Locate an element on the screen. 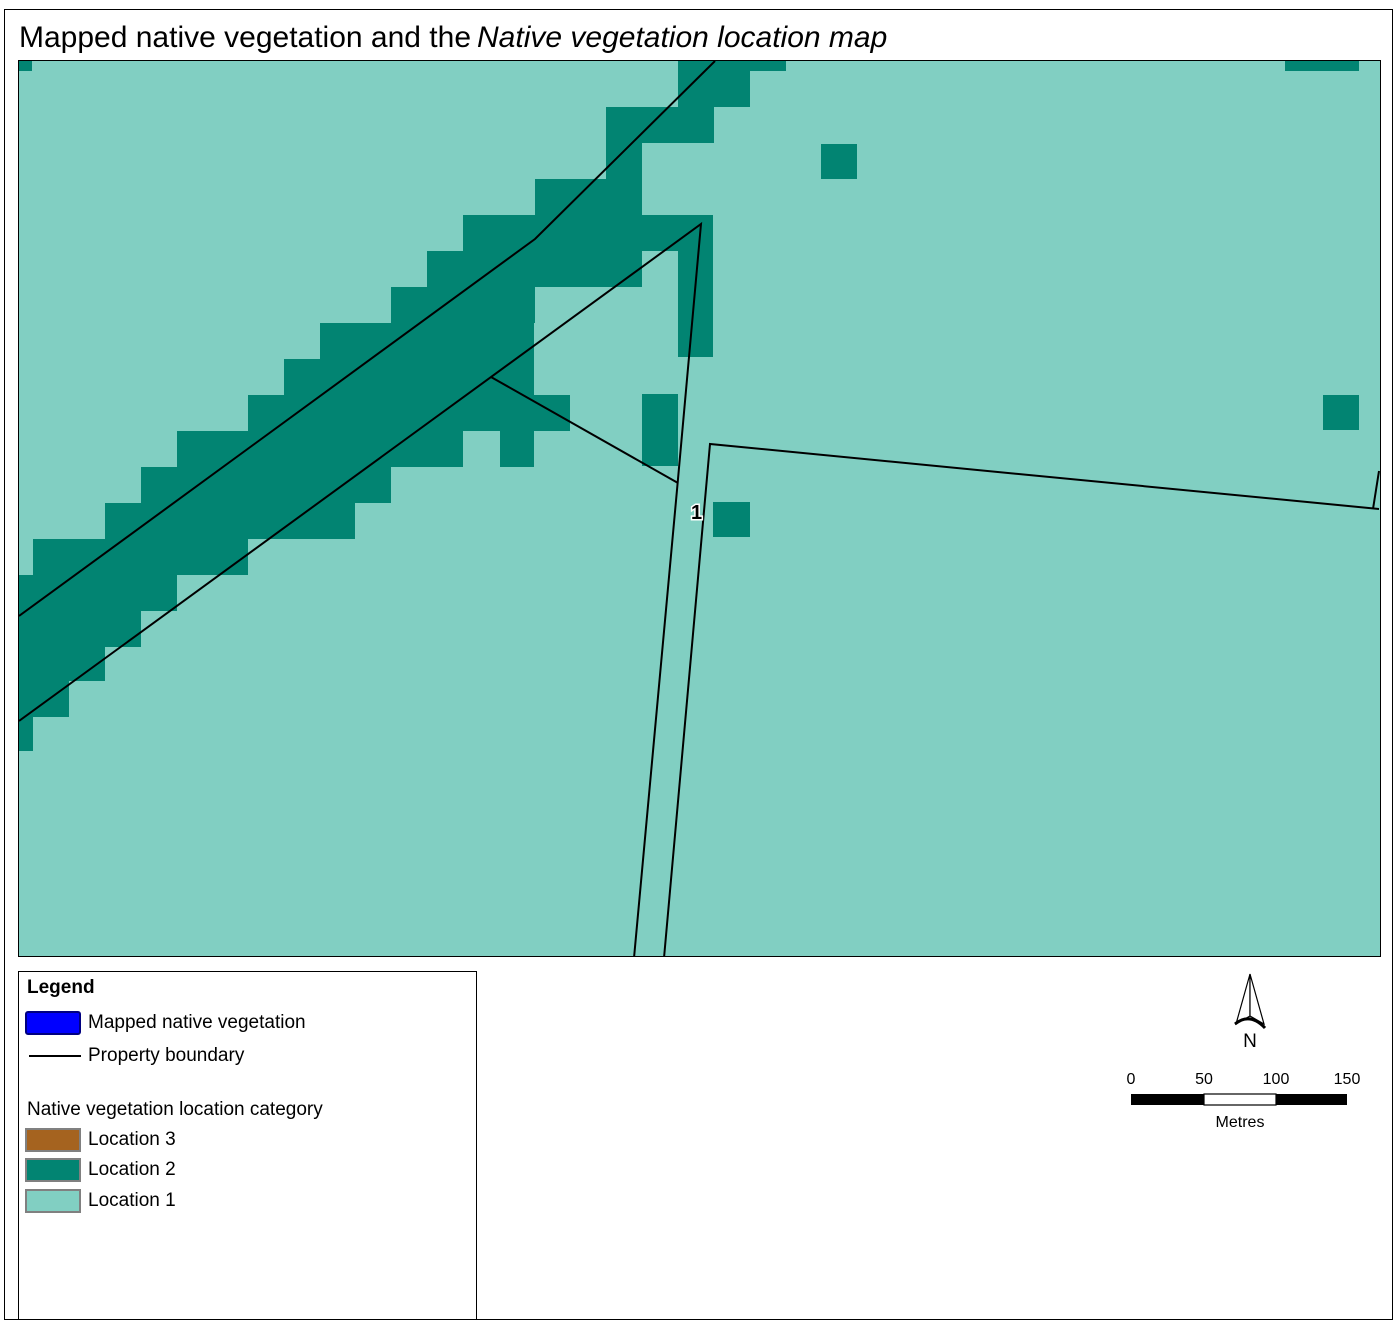 This screenshot has width=1399, height=1324. north-label: N is located at coordinates (1250, 1041).